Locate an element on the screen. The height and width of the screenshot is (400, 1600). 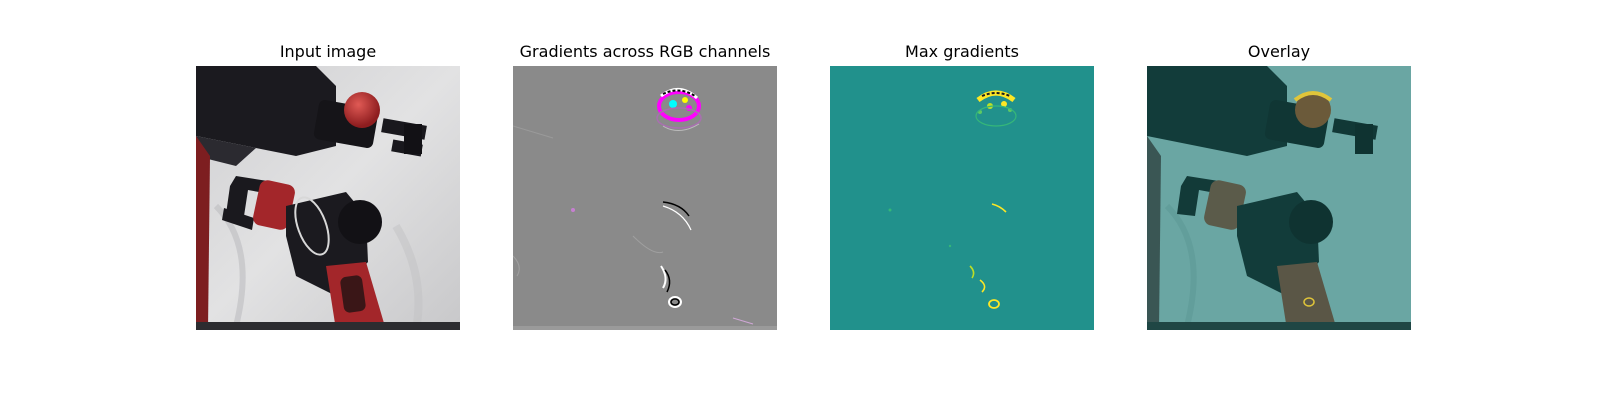
max-gradients-image is located at coordinates (962, 198).